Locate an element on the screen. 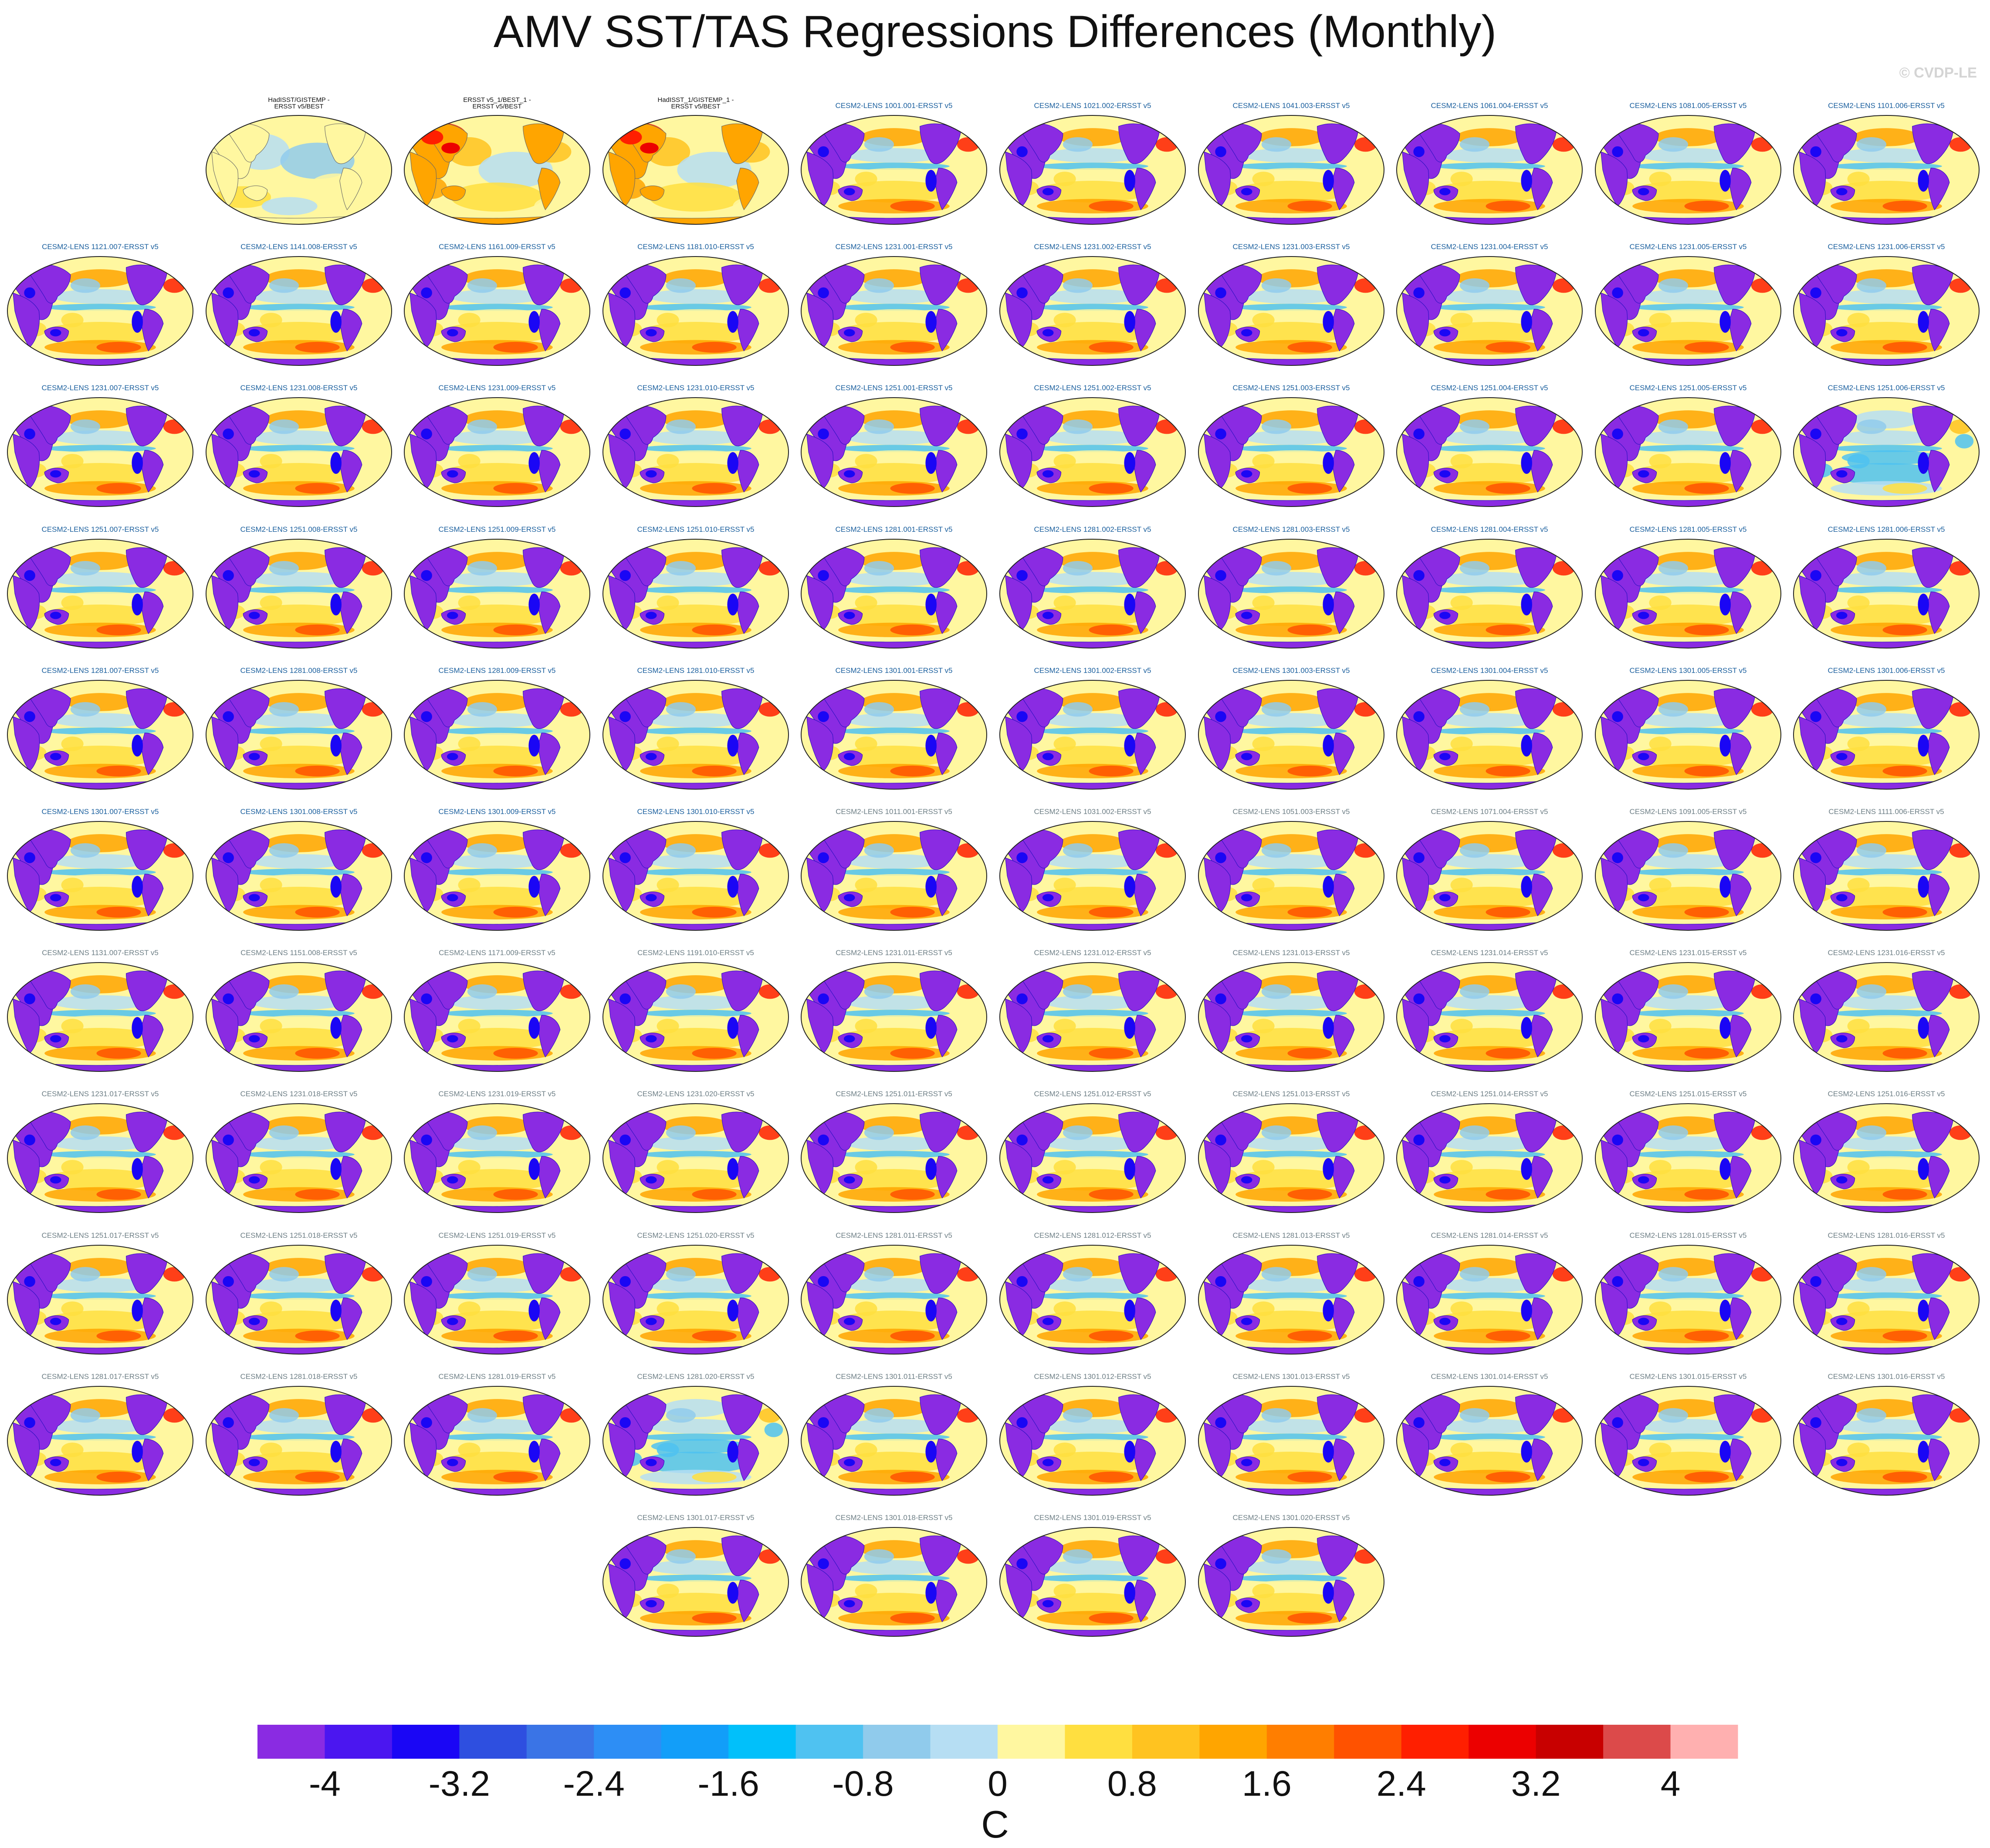 This screenshot has height=1848, width=1990. map-panel: CESM2-LENS 1141.008-ERSST v5 is located at coordinates (298, 304).